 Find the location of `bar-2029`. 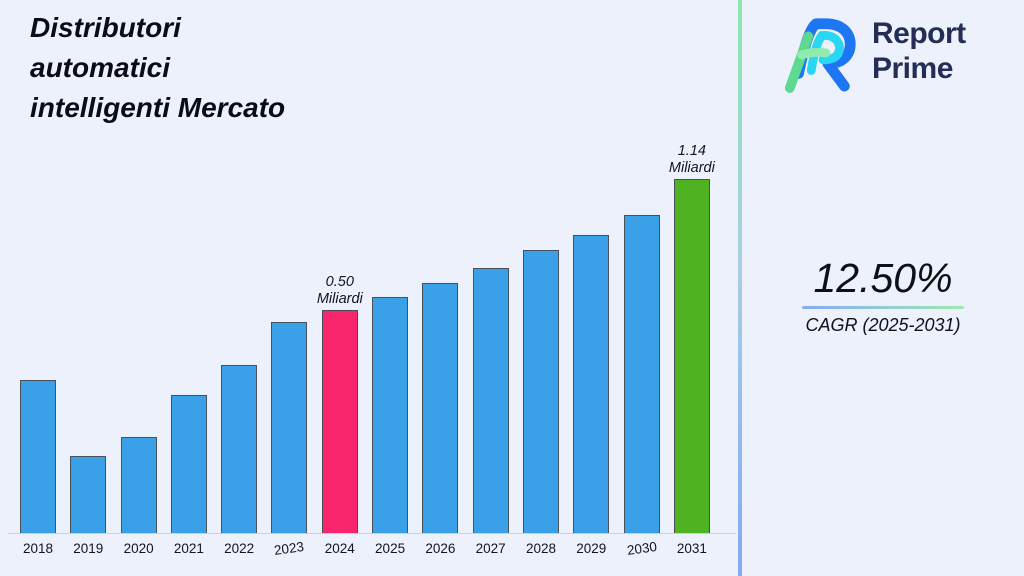

bar-2029 is located at coordinates (591, 384).